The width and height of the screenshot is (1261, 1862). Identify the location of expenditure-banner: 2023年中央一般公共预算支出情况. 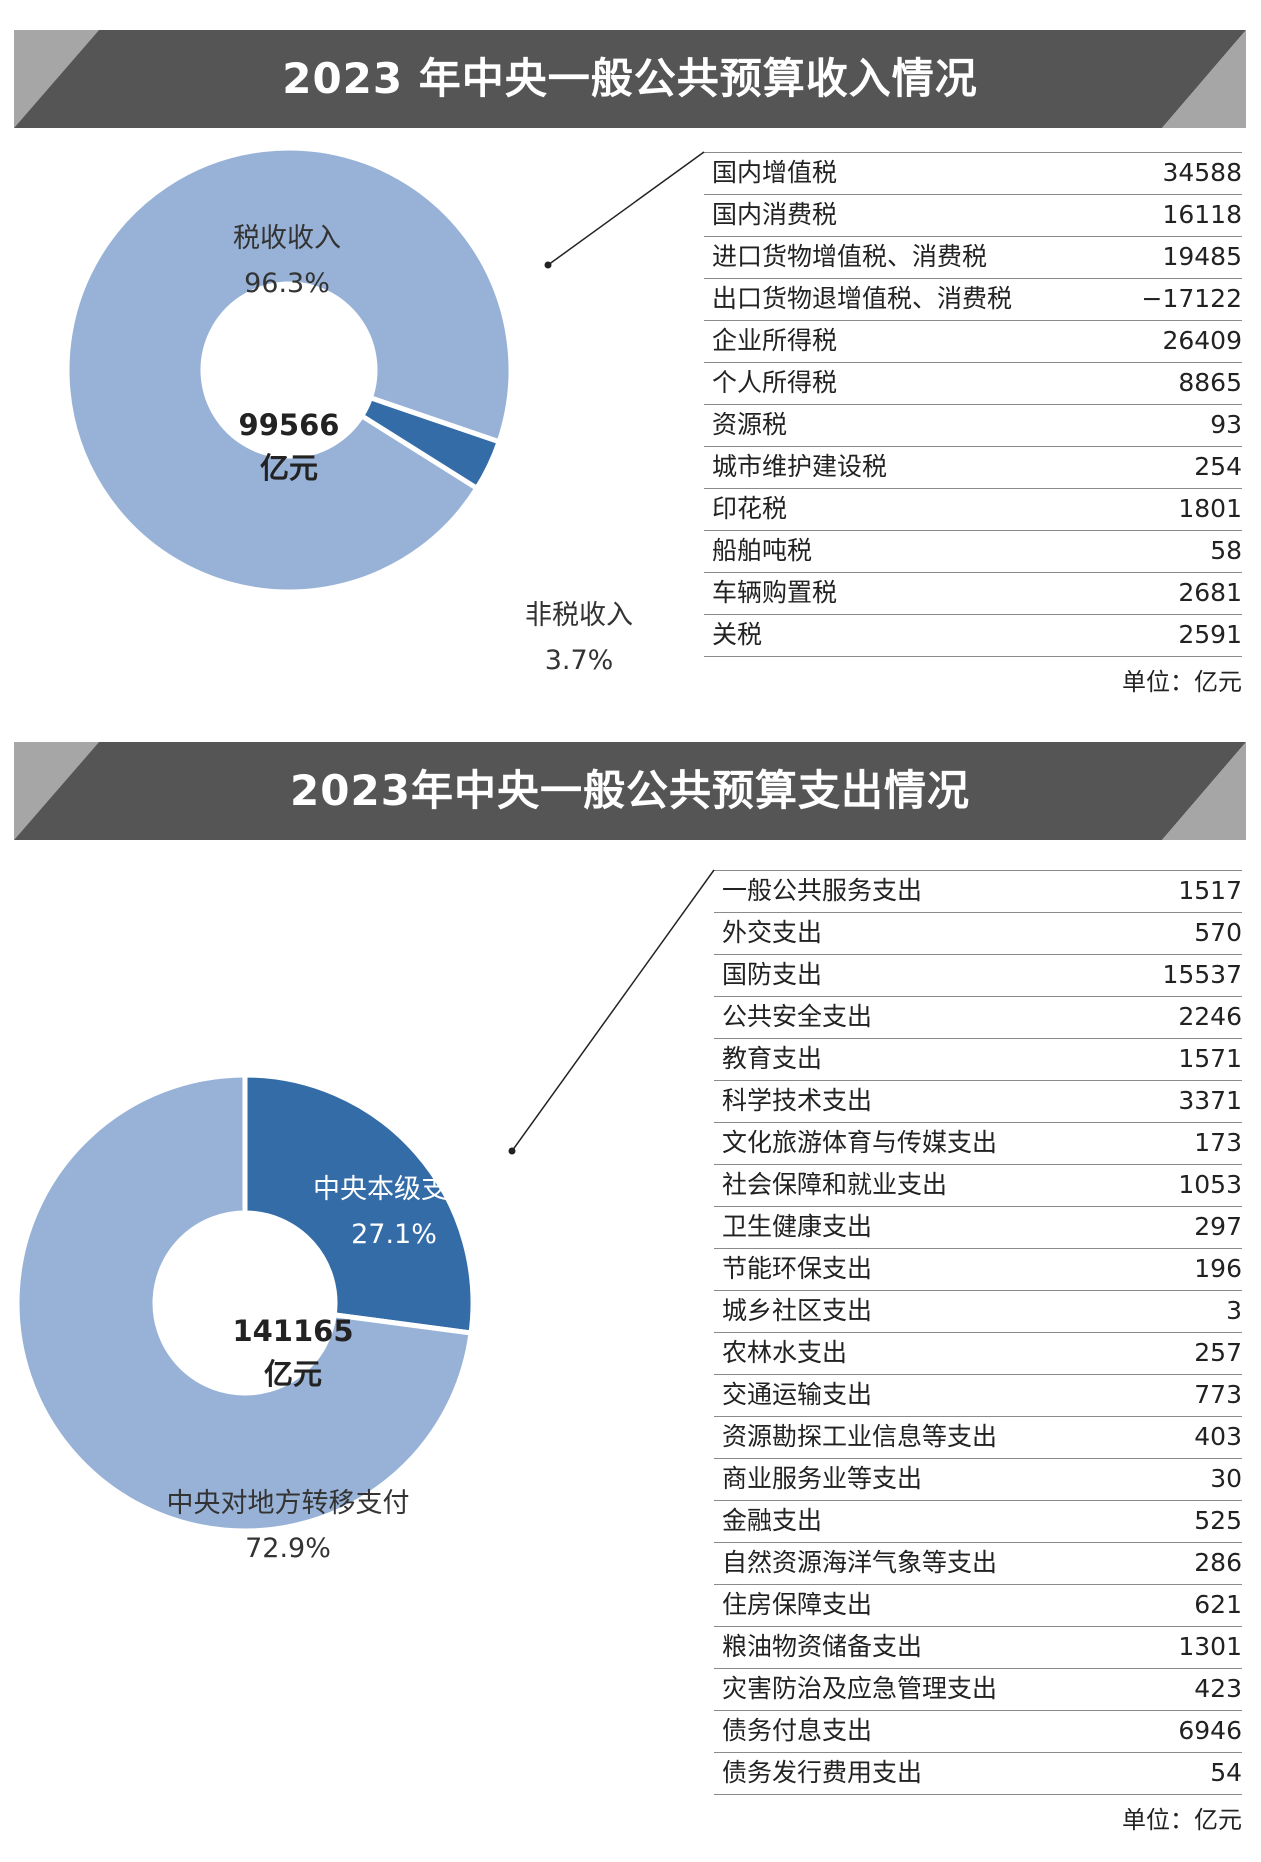
(630, 791).